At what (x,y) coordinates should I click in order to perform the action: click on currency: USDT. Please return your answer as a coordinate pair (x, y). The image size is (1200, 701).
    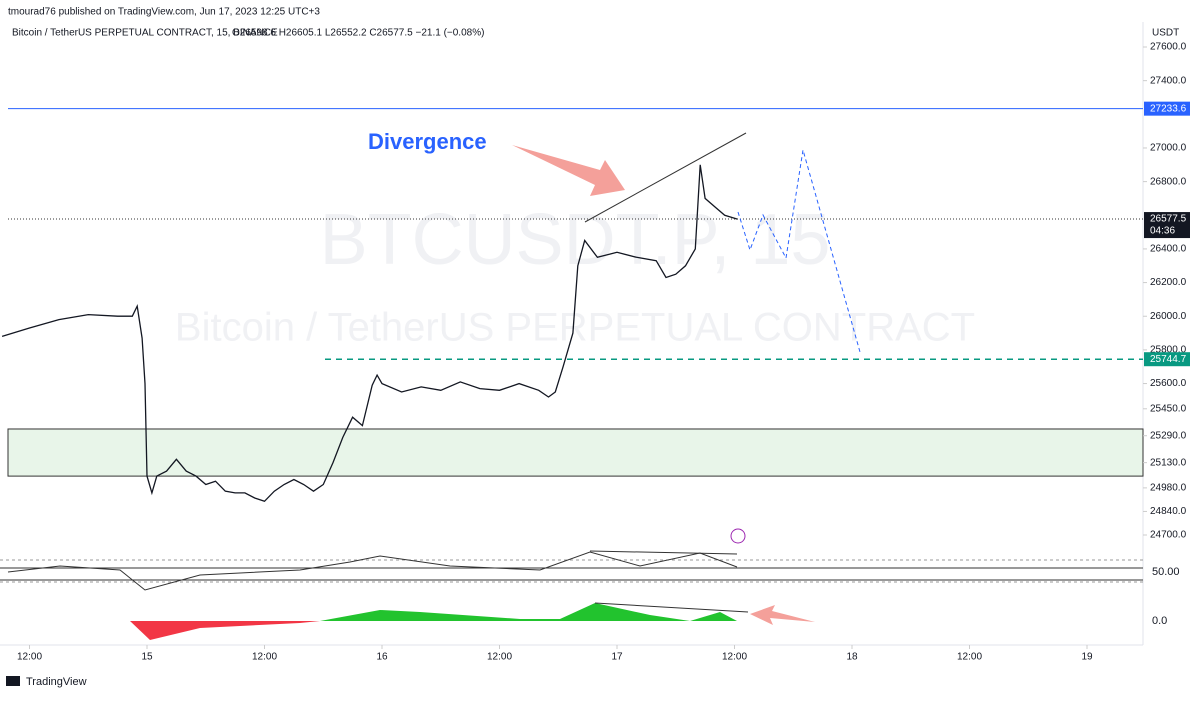
    Looking at the image, I should click on (1165, 33).